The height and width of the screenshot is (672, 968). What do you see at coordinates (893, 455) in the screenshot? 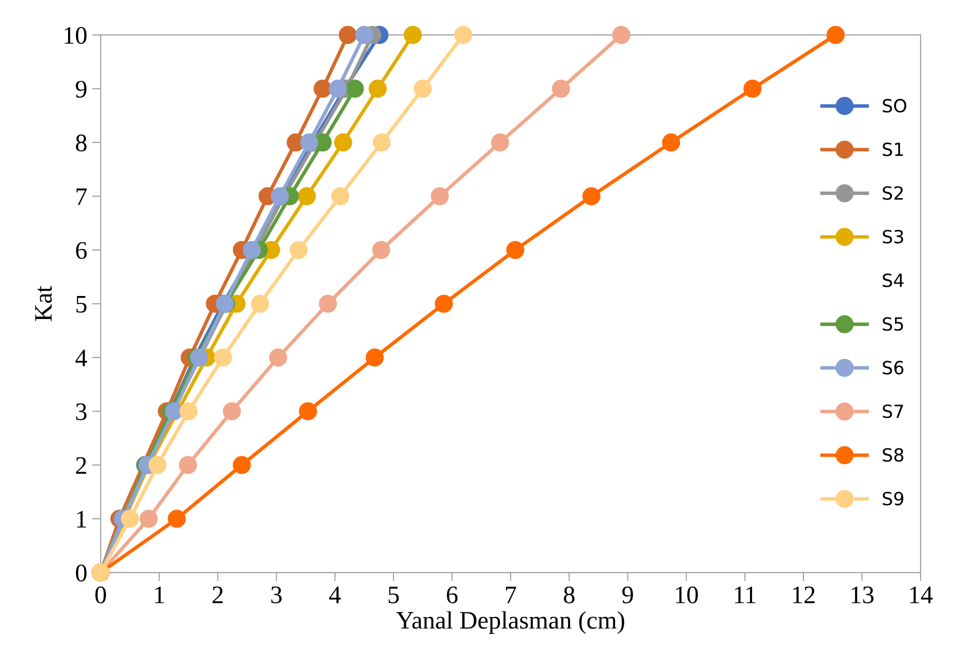
I see `legend-label: S8` at bounding box center [893, 455].